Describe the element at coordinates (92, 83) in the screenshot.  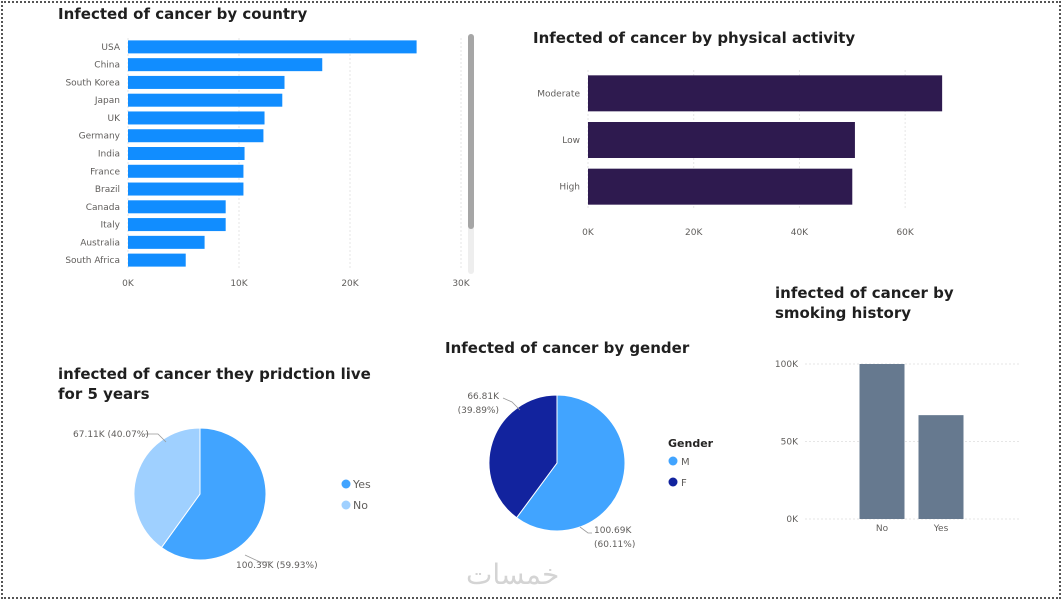
I see `category-label: South Korea` at that location.